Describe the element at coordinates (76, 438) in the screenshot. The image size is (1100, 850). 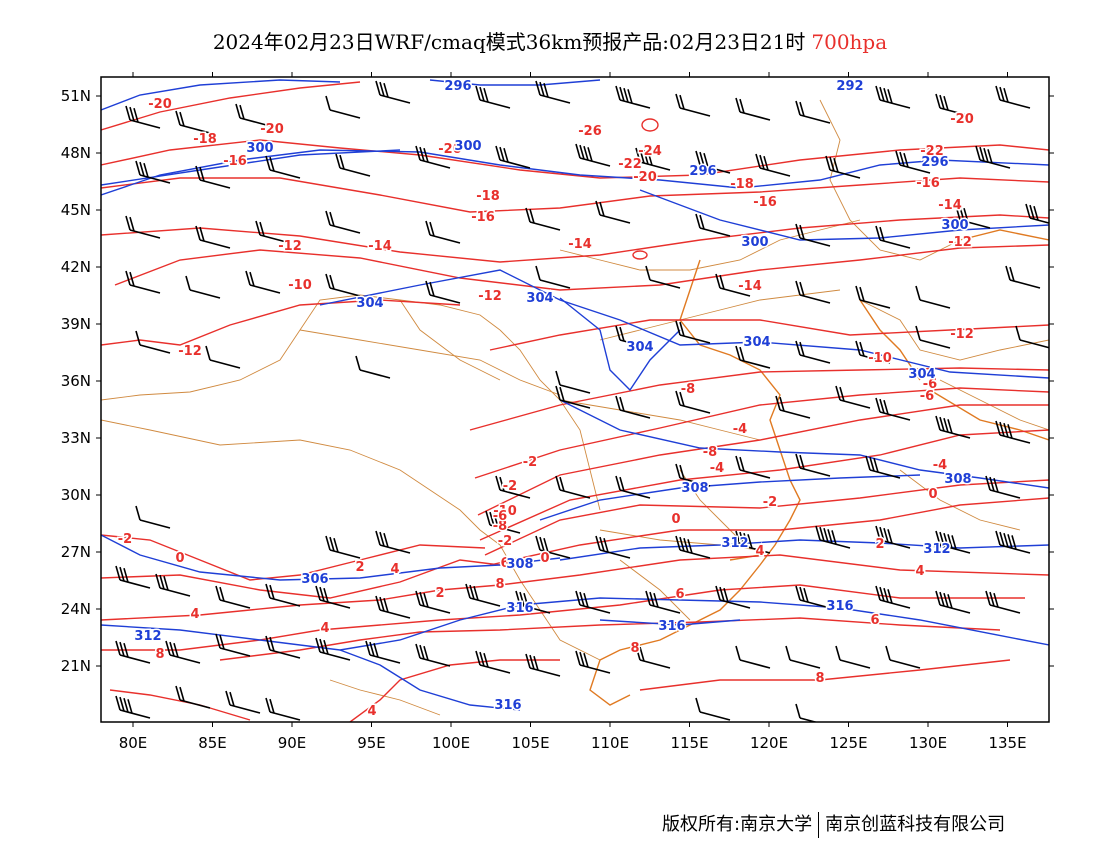
I see `lat-label: 33N` at that location.